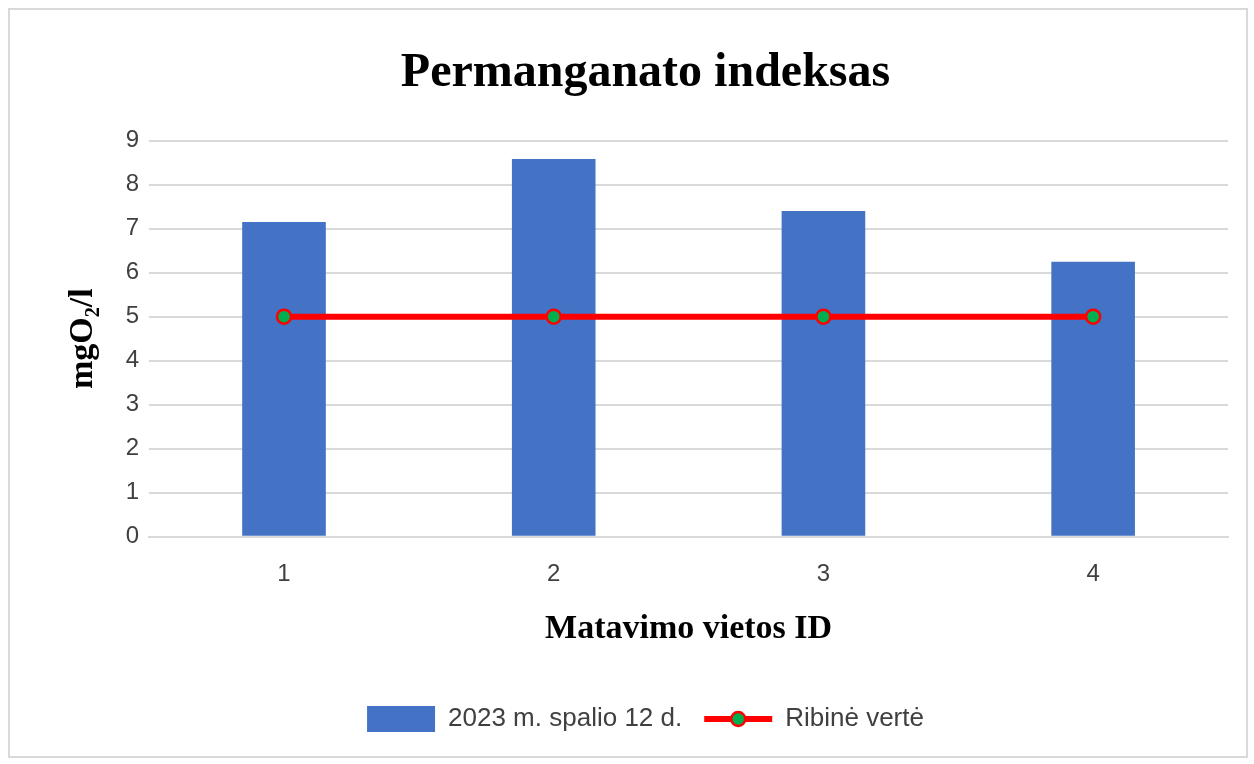  What do you see at coordinates (132, 535) in the screenshot?
I see `y-tick-label: 0` at bounding box center [132, 535].